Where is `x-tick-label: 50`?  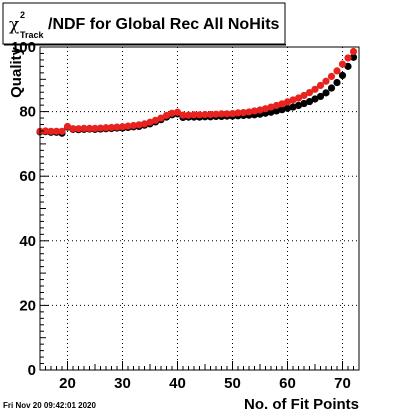 x-tick-label: 50 is located at coordinates (232, 383).